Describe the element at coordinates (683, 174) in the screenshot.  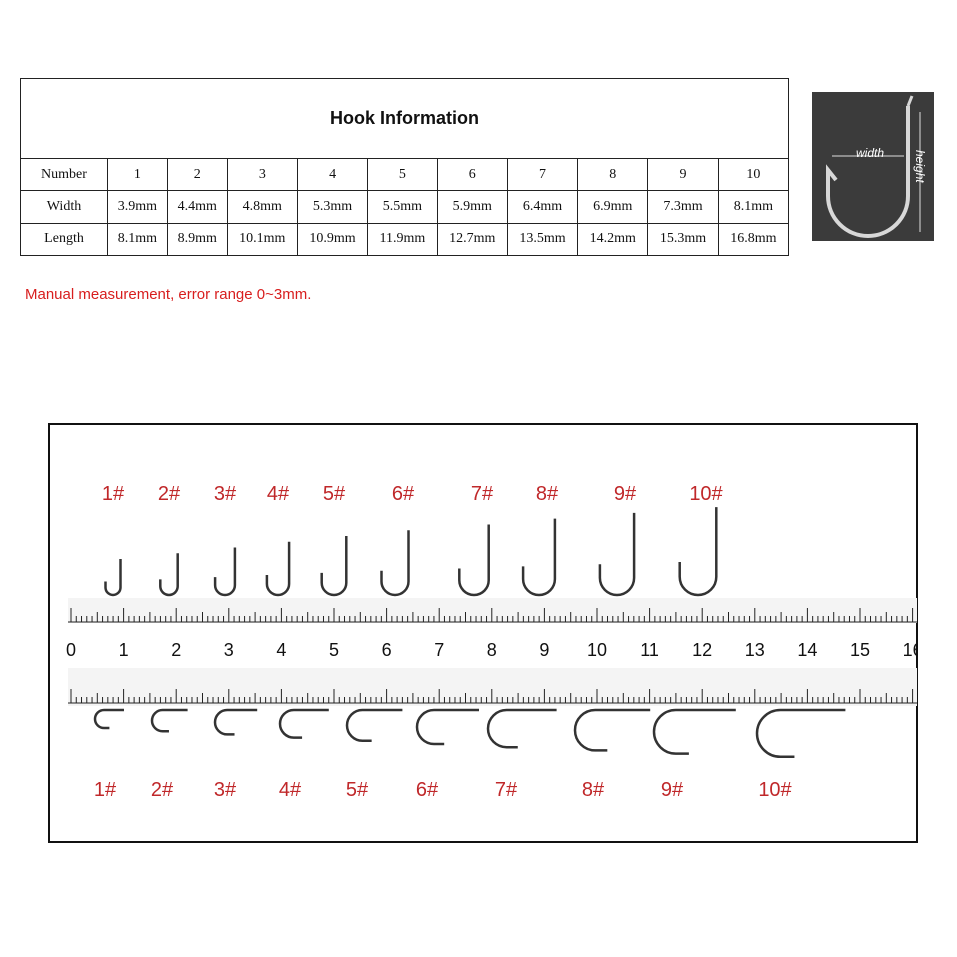
I see `table-cell: 9` at that location.